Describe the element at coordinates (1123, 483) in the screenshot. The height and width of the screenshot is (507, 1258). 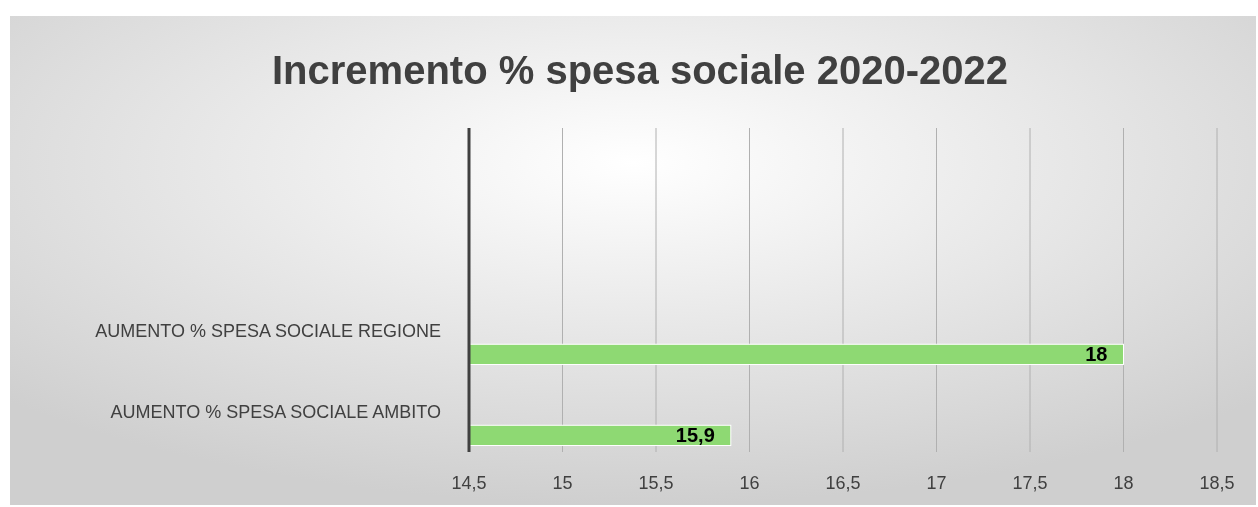
I see `x-tick-label: 18` at that location.